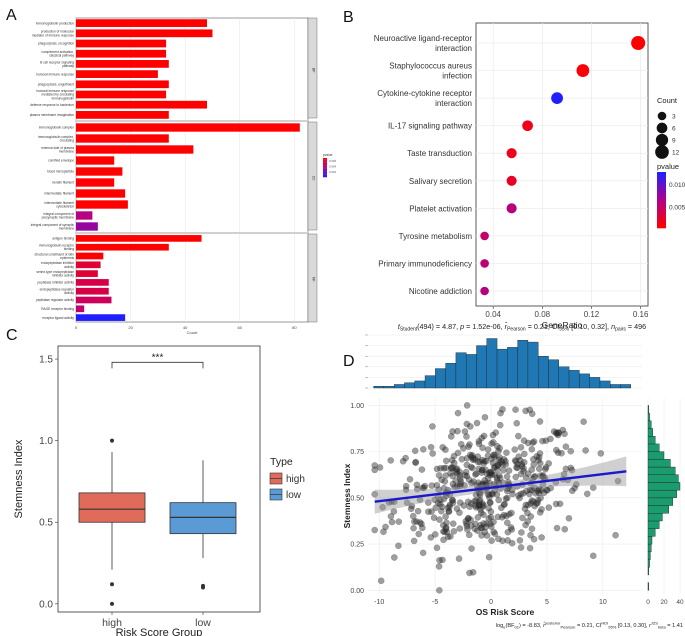 The width and height of the screenshot is (685, 636). What do you see at coordinates (325, 177) in the screenshot?
I see `panel-a-legend-gradient` at bounding box center [325, 177].